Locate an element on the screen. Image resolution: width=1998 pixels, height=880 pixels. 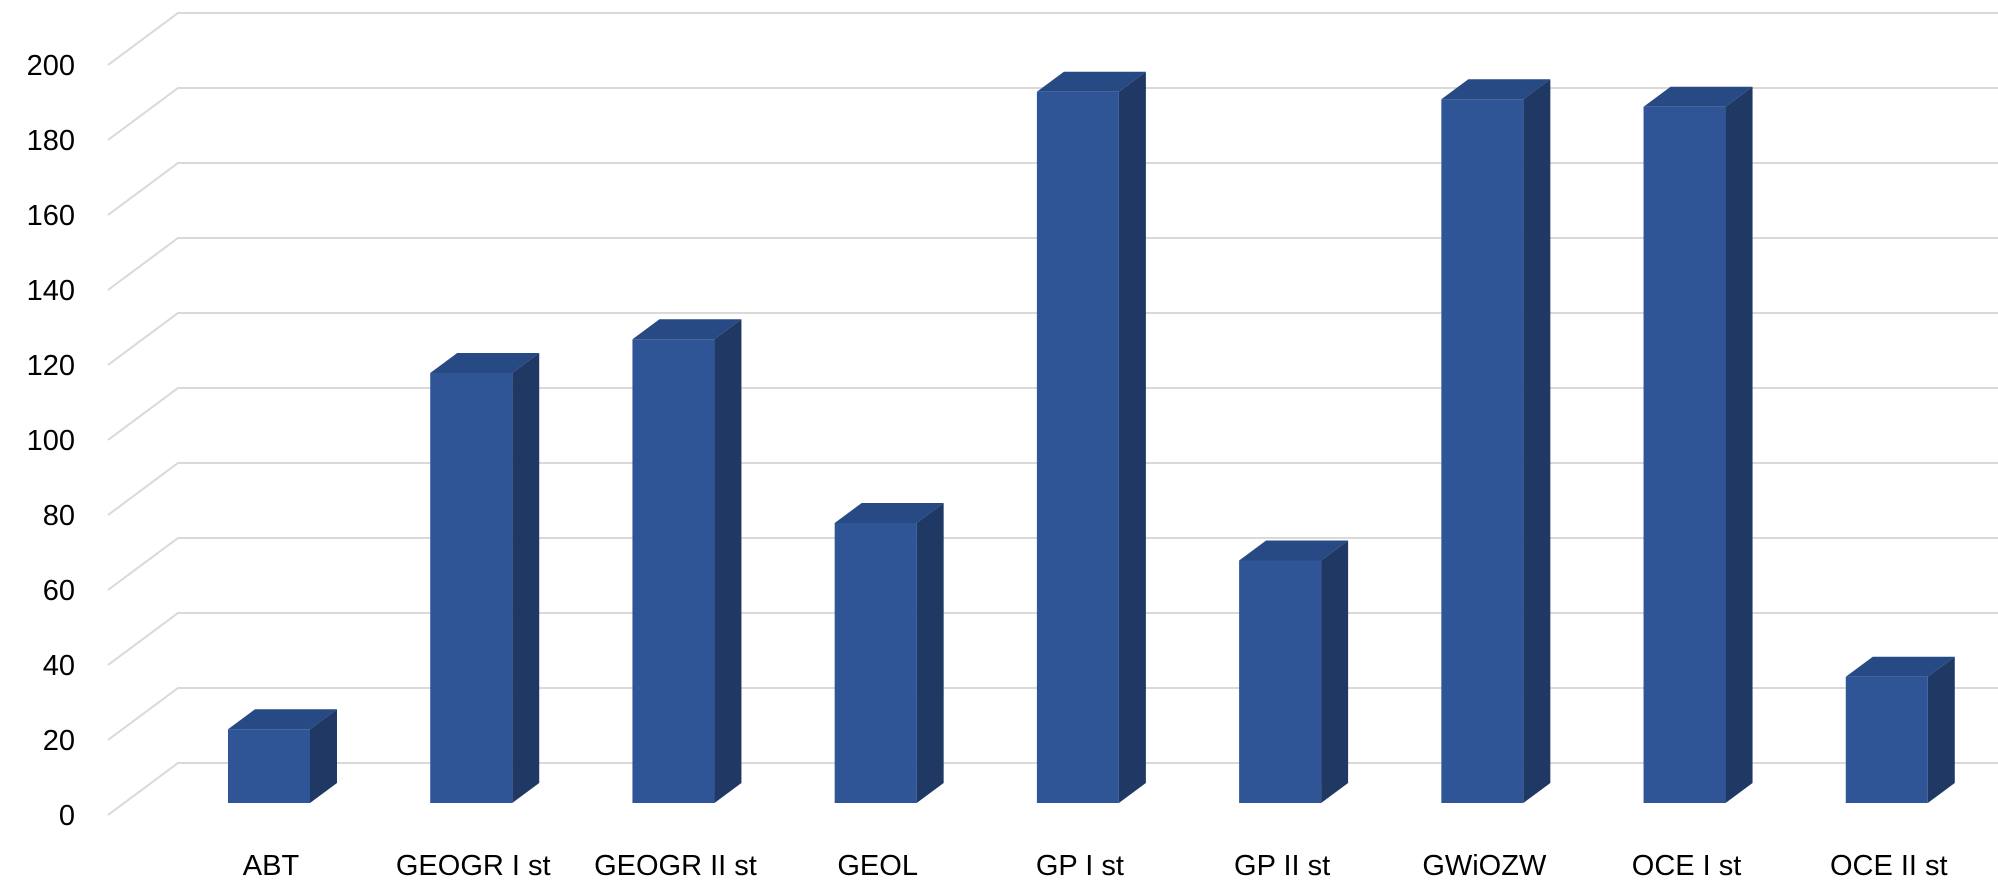
x-category-label: OCE II st is located at coordinates (1889, 865).